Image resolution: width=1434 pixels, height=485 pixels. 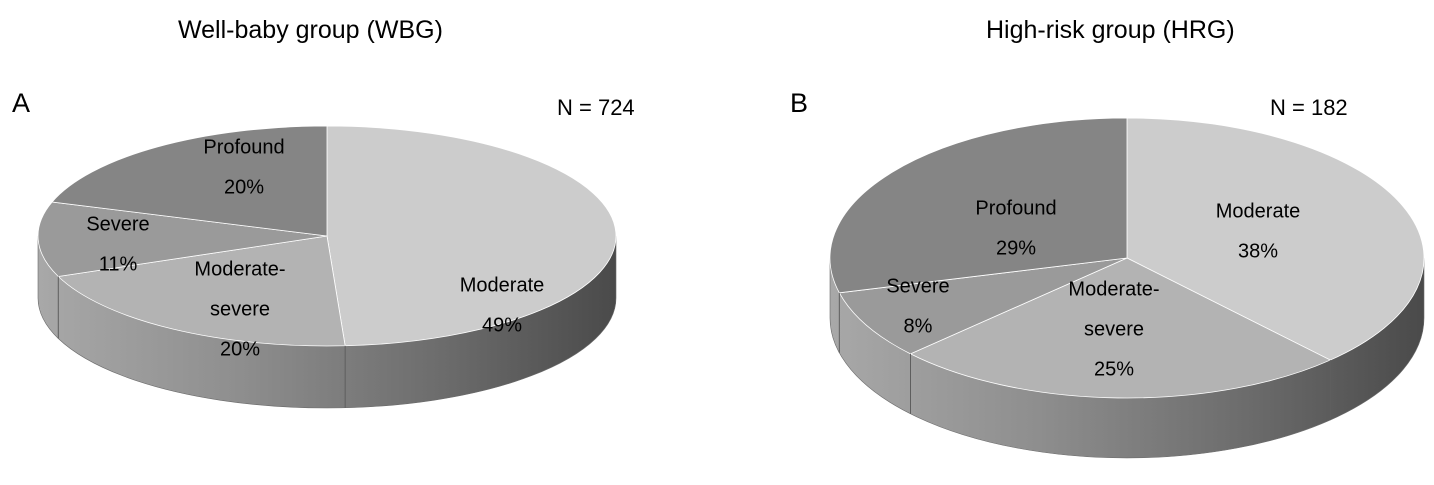 What do you see at coordinates (799, 103) in the screenshot?
I see `panel-letter: B` at bounding box center [799, 103].